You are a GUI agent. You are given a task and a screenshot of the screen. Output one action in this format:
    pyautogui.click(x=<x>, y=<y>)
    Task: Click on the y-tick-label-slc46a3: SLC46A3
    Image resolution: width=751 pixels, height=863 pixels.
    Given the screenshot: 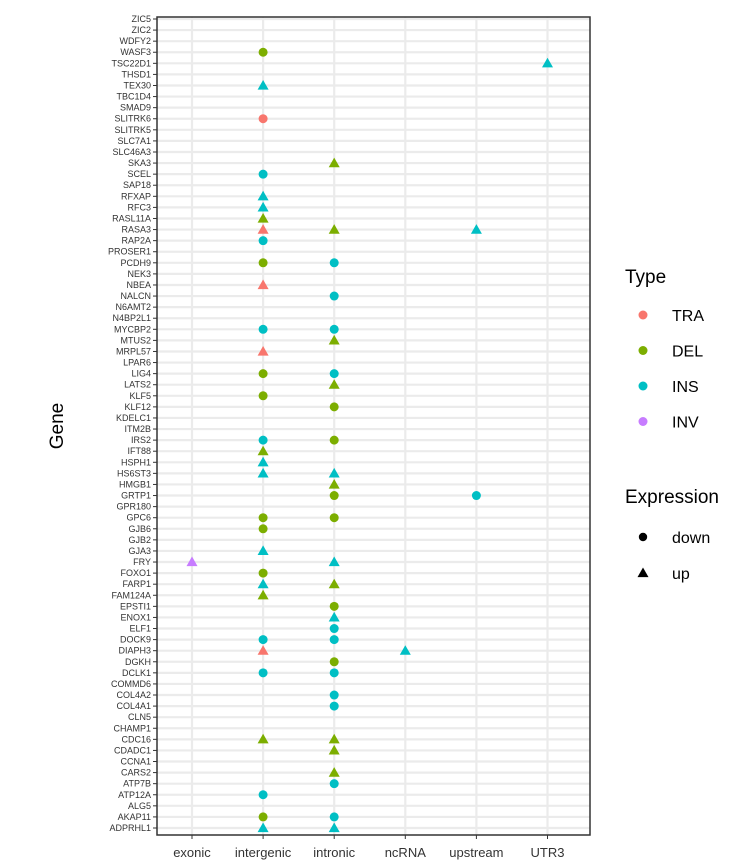 What is the action you would take?
    pyautogui.click(x=131, y=152)
    